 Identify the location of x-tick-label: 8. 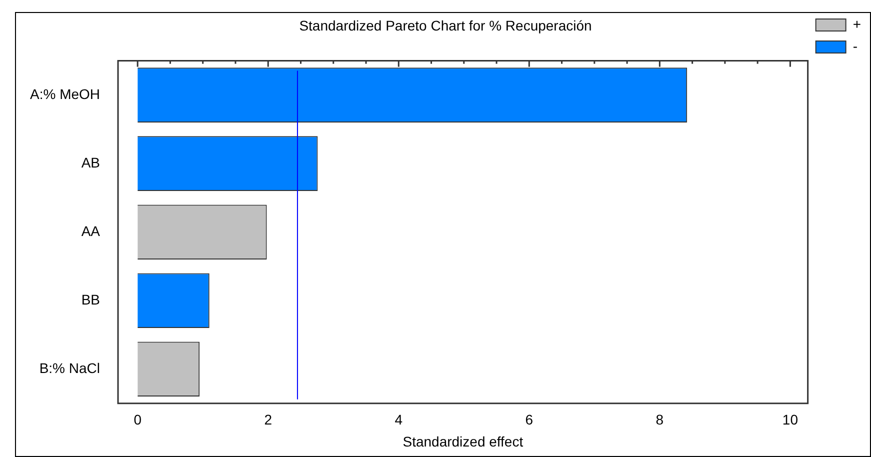
(660, 420).